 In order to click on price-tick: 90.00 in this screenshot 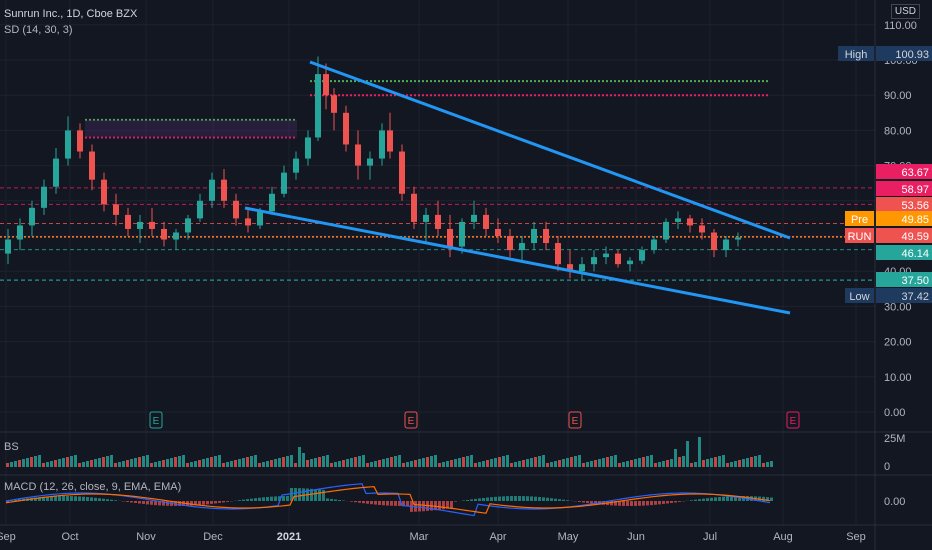, I will do `click(898, 96)`.